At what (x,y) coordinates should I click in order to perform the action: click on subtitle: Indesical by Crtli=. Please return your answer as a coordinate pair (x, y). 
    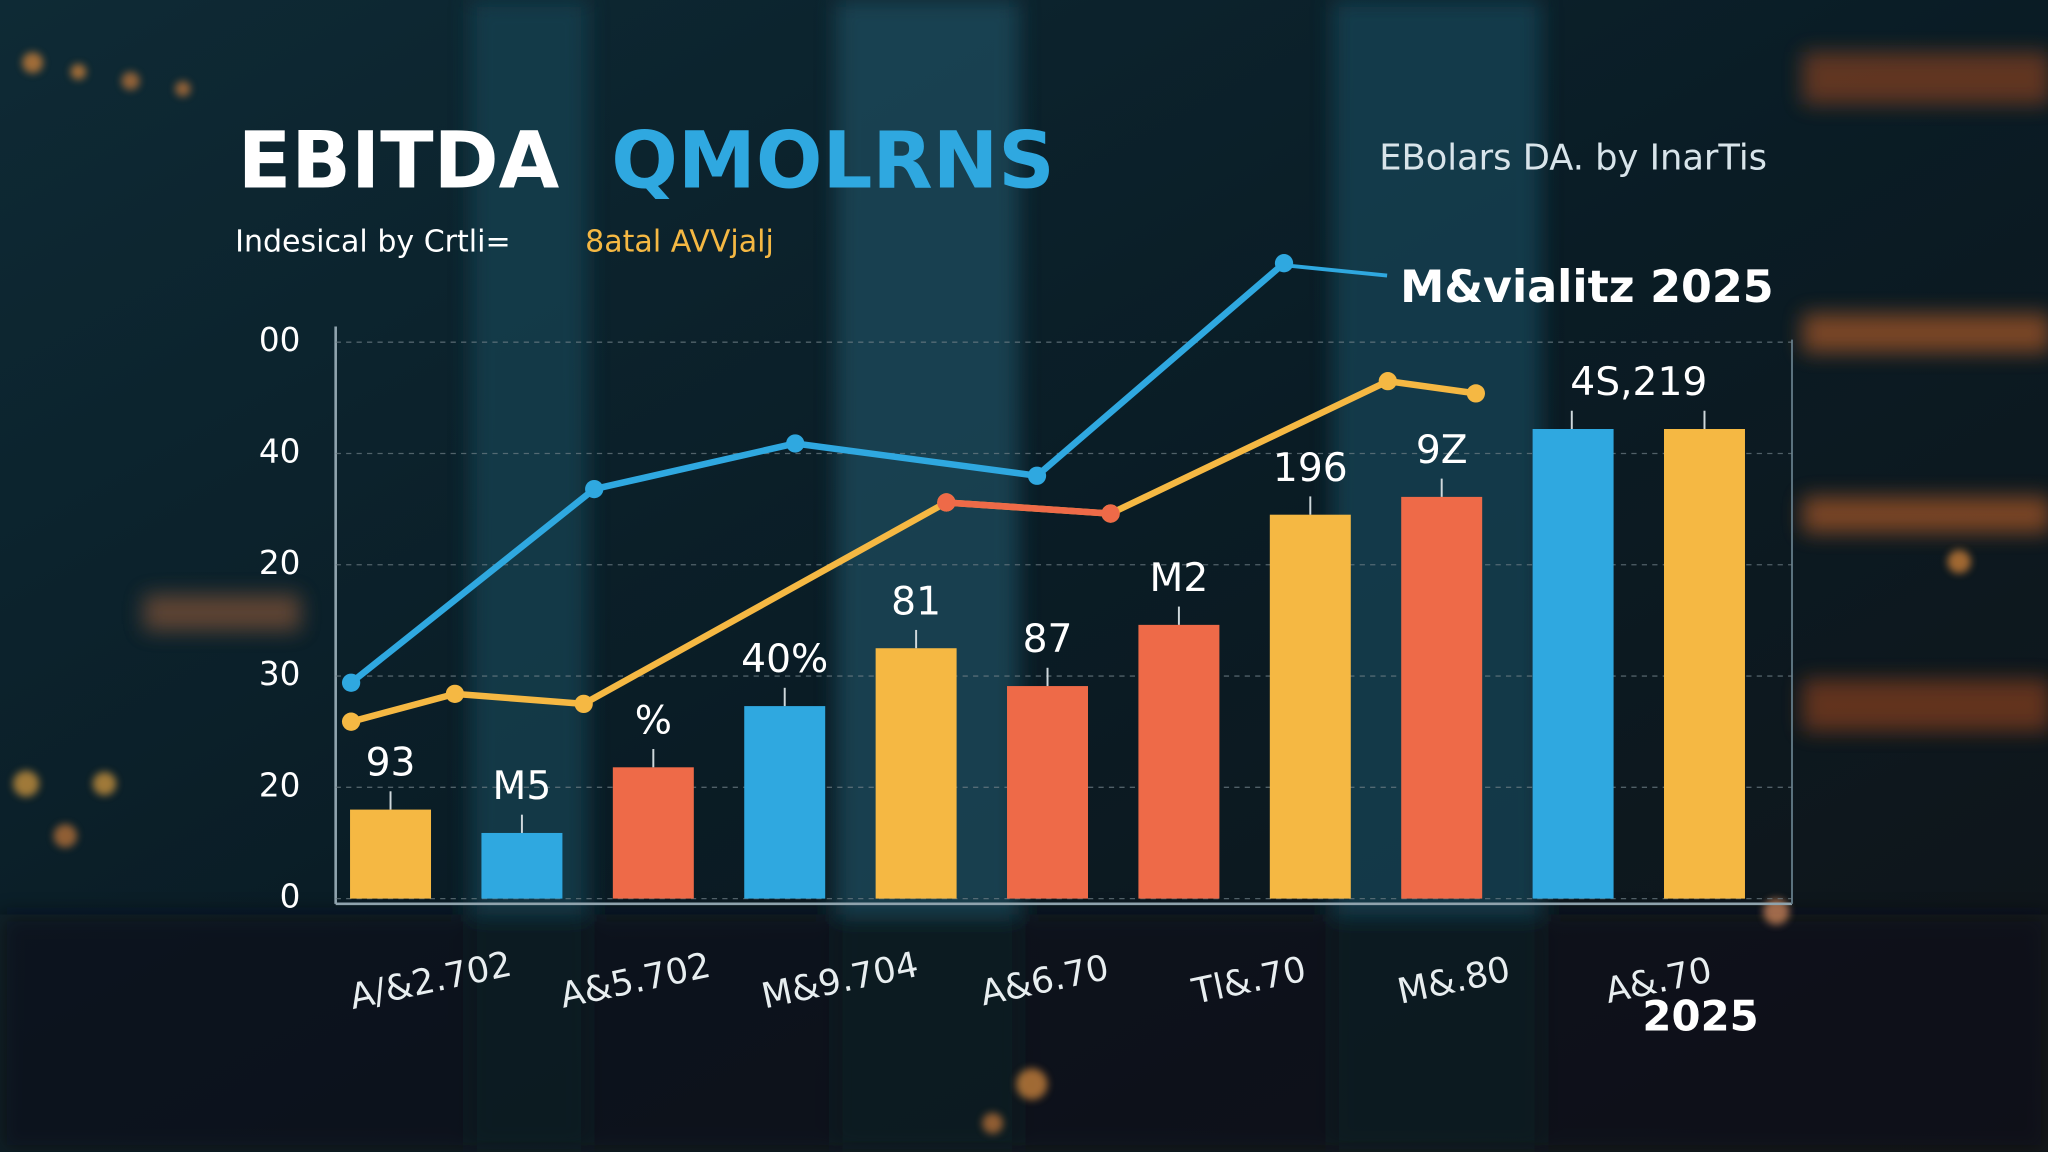
    Looking at the image, I should click on (373, 241).